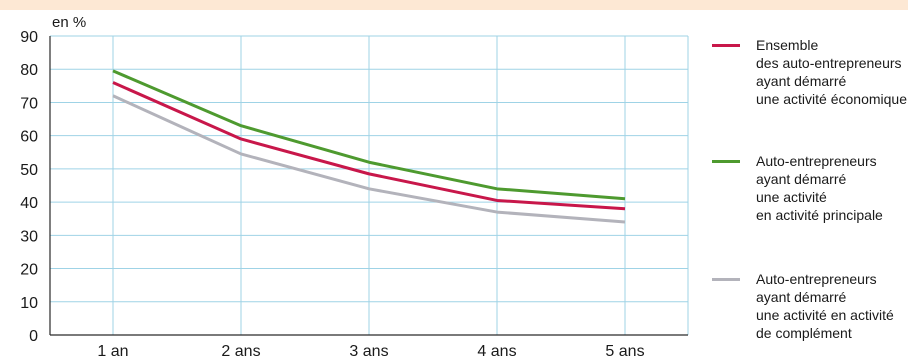 Image resolution: width=908 pixels, height=360 pixels. What do you see at coordinates (831, 99) in the screenshot?
I see `legend-label-line: une activité économique` at bounding box center [831, 99].